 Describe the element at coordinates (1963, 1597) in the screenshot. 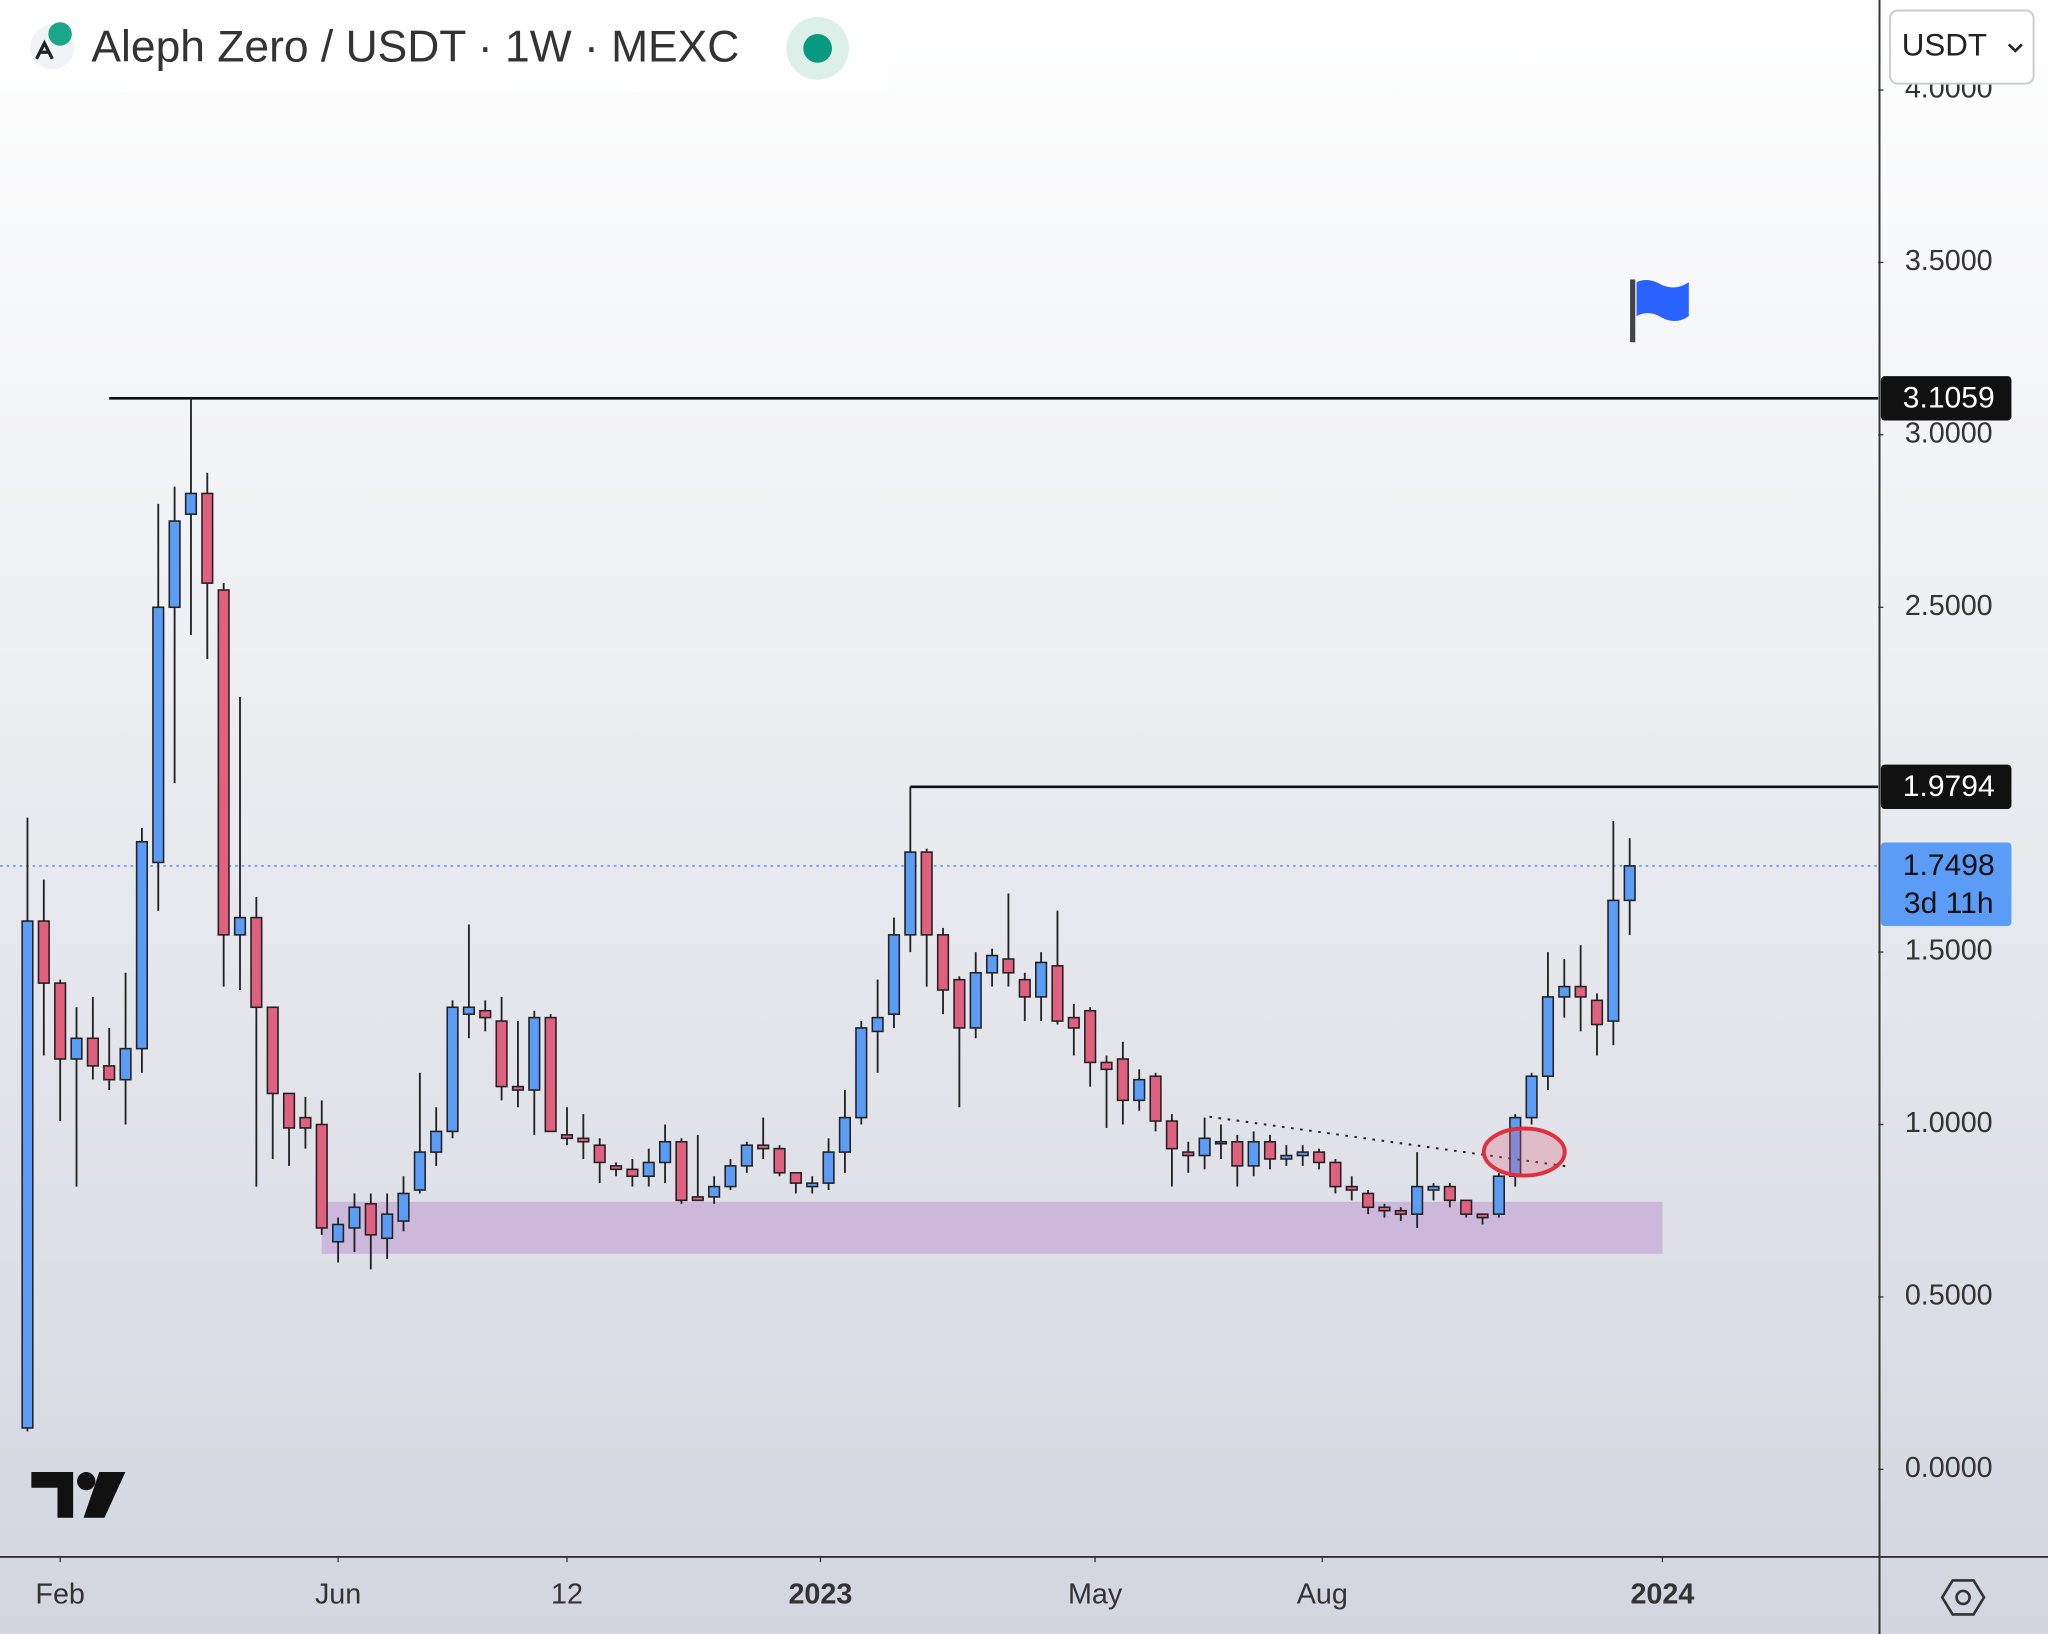

I see `settings-icon` at that location.